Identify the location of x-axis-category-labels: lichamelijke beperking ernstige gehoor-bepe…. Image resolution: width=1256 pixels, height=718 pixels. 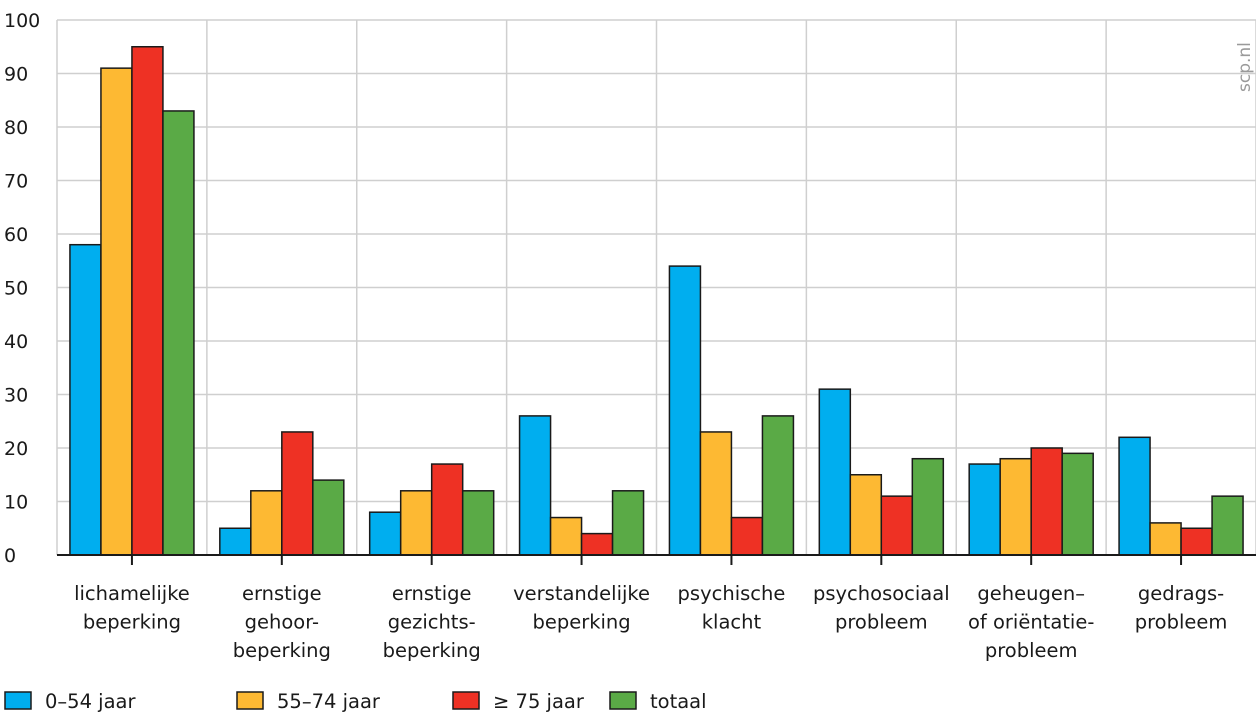
(650, 622).